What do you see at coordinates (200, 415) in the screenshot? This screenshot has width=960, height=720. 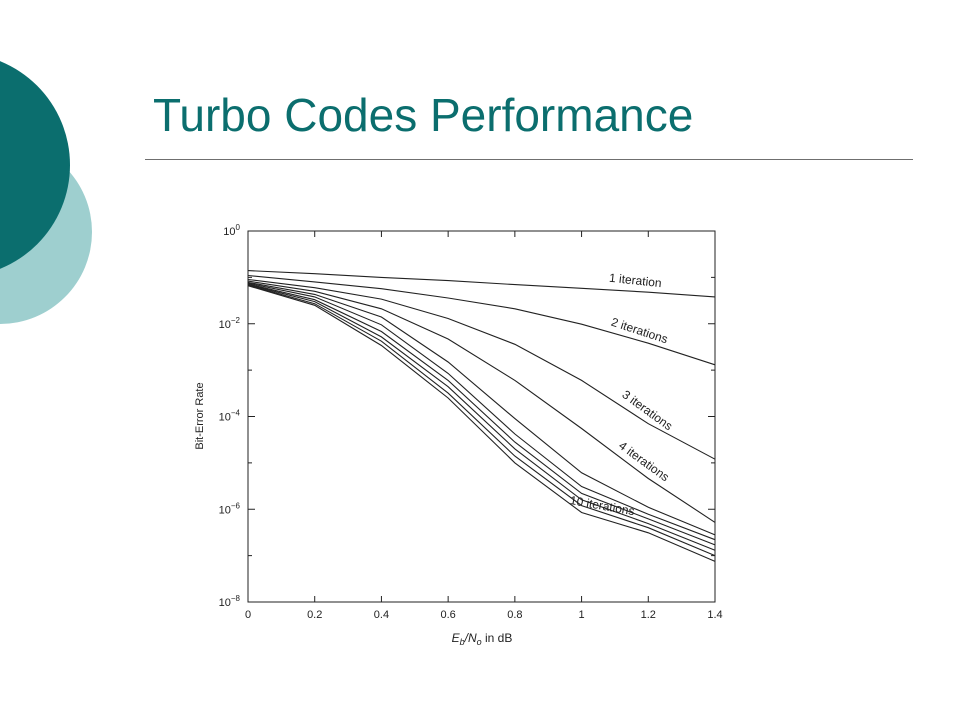 I see `y-axis-label: Bit-Error Rate` at bounding box center [200, 415].